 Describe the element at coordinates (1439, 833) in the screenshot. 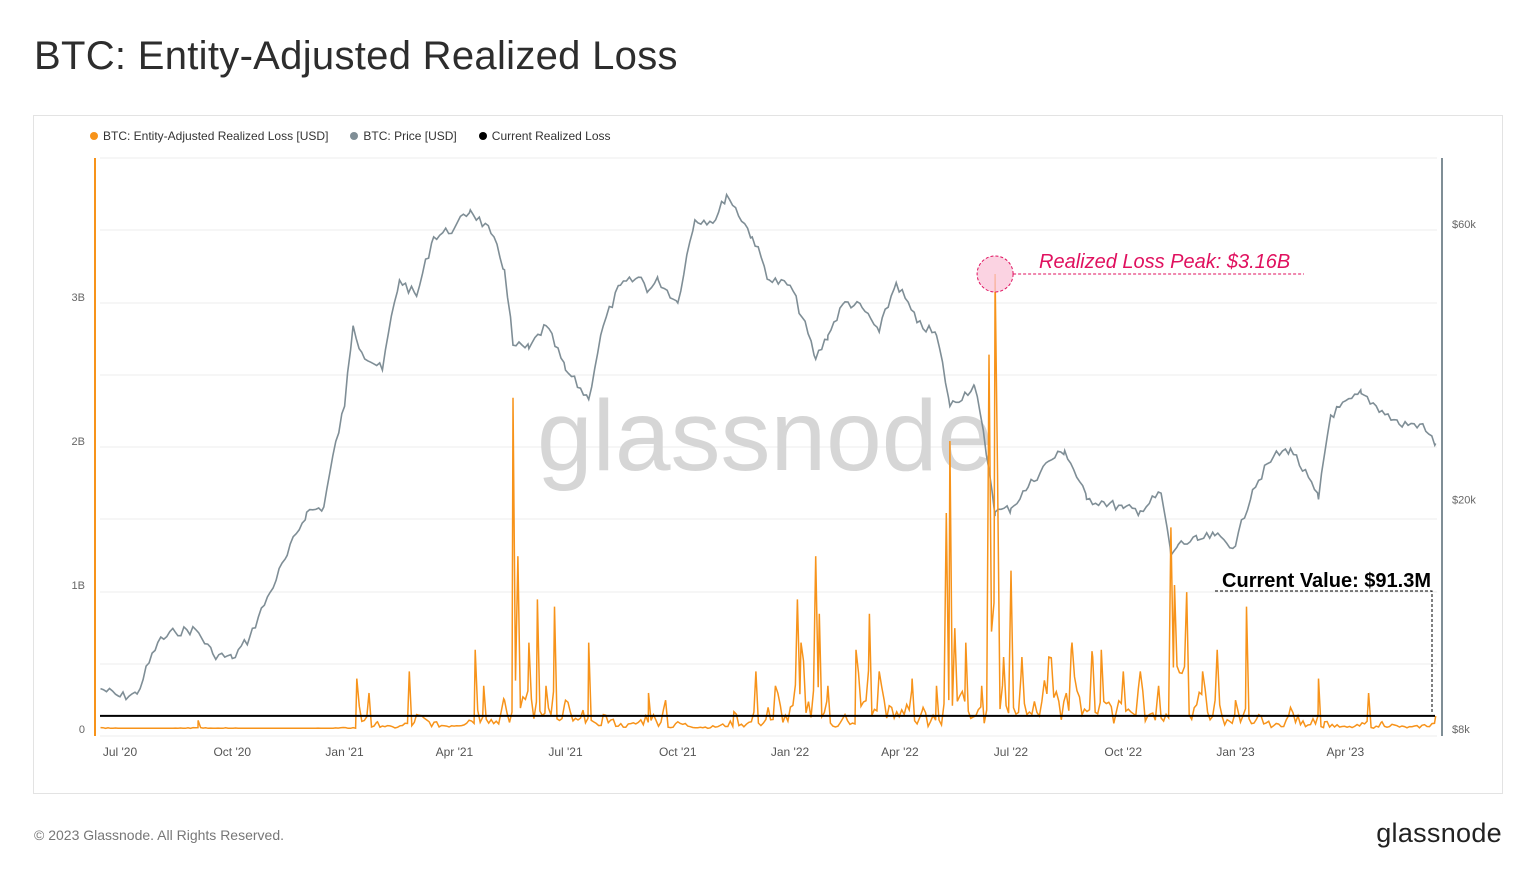

I see `glassnode-logo: glassnode` at that location.